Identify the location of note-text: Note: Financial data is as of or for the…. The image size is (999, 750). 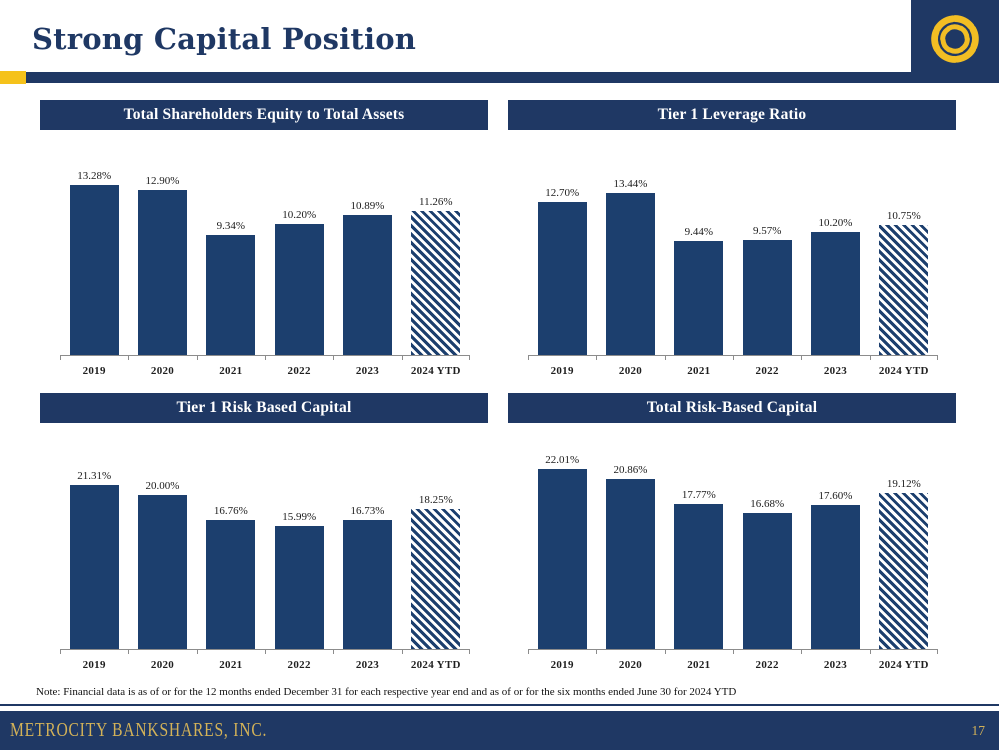
(386, 692).